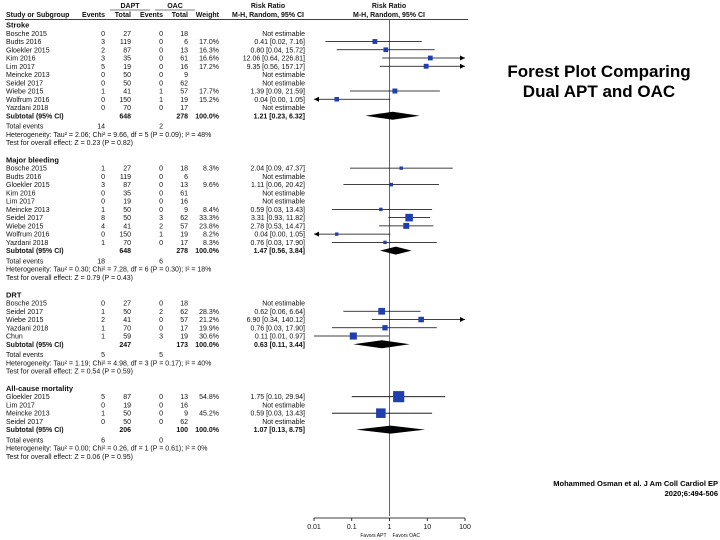 This screenshot has height=540, width=720. Describe the element at coordinates (161, 42) in the screenshot. I see `study-row-0-1-events2: 0` at that location.